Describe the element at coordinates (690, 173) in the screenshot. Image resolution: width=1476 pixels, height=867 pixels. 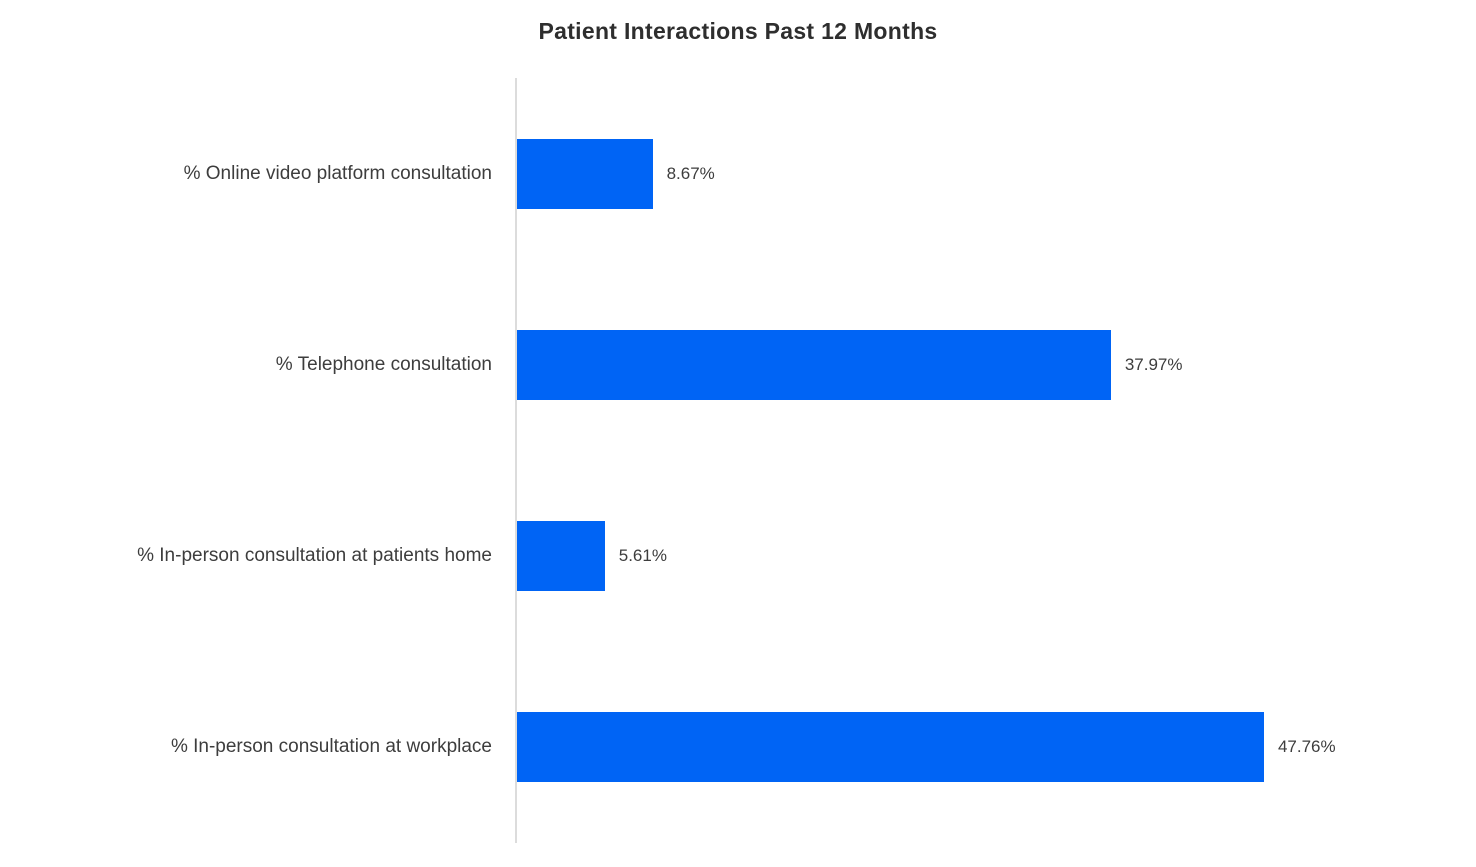
I see `value-label: 8.67%` at that location.